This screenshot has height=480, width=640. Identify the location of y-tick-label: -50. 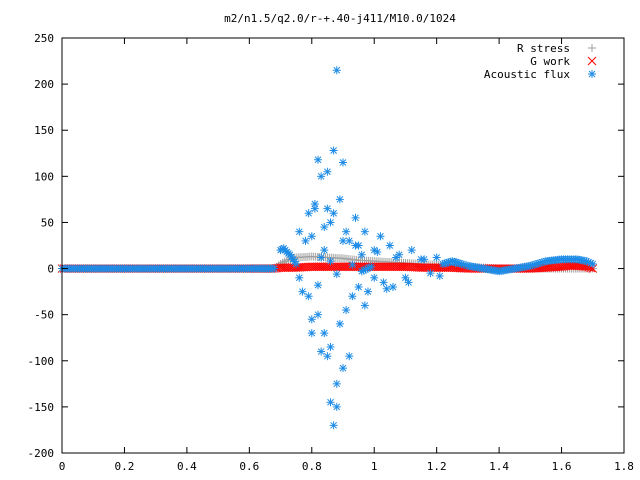
(44, 315).